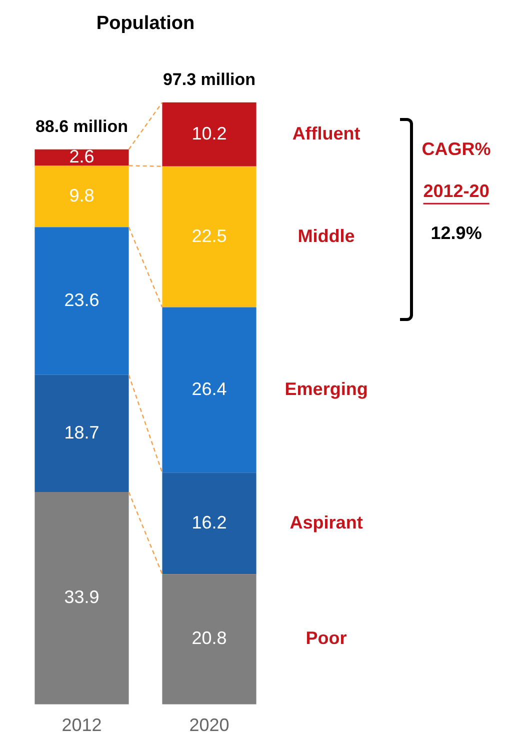  What do you see at coordinates (326, 236) in the screenshot?
I see `text: Middle` at bounding box center [326, 236].